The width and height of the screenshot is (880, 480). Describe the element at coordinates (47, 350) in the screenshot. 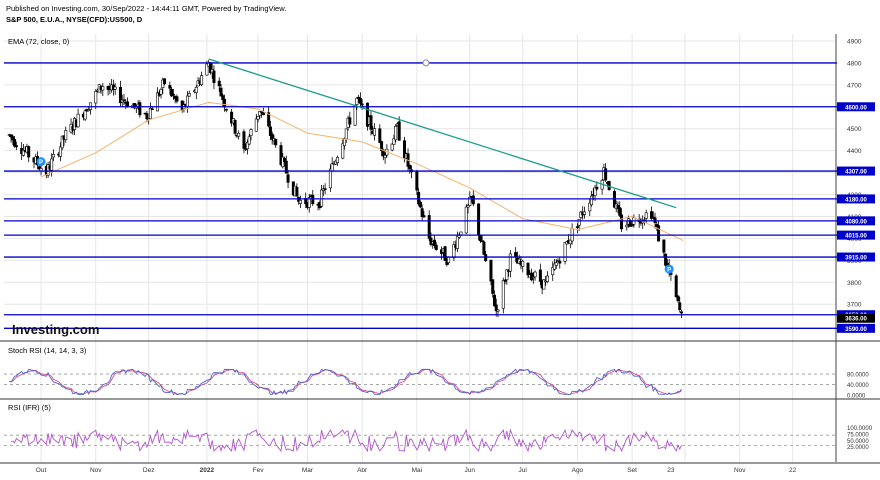

I see `stoch-rsi-title: Stoch RSI (14, 14, 3, 3)` at that location.